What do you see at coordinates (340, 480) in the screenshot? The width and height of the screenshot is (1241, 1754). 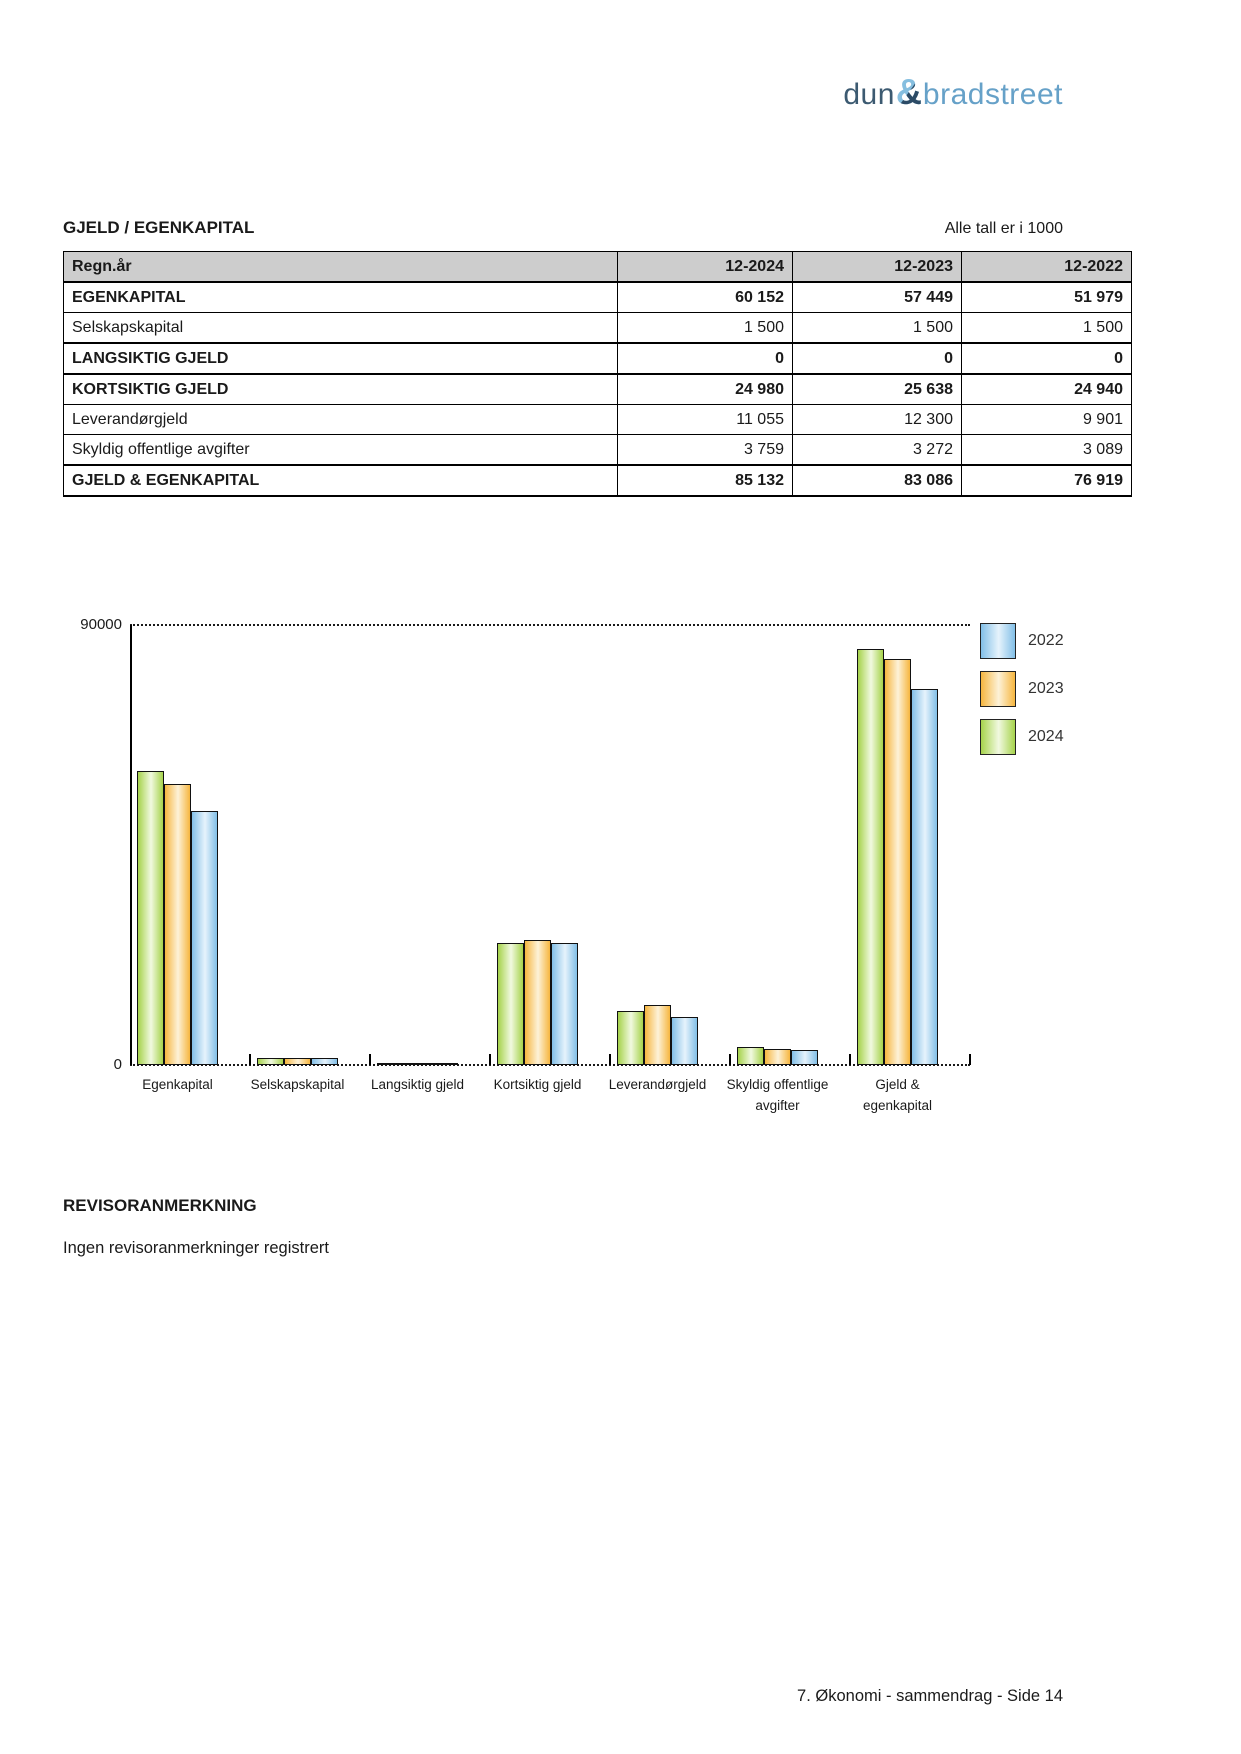 I see `table-cell-label: GJELD & EGENKAPITAL` at bounding box center [340, 480].